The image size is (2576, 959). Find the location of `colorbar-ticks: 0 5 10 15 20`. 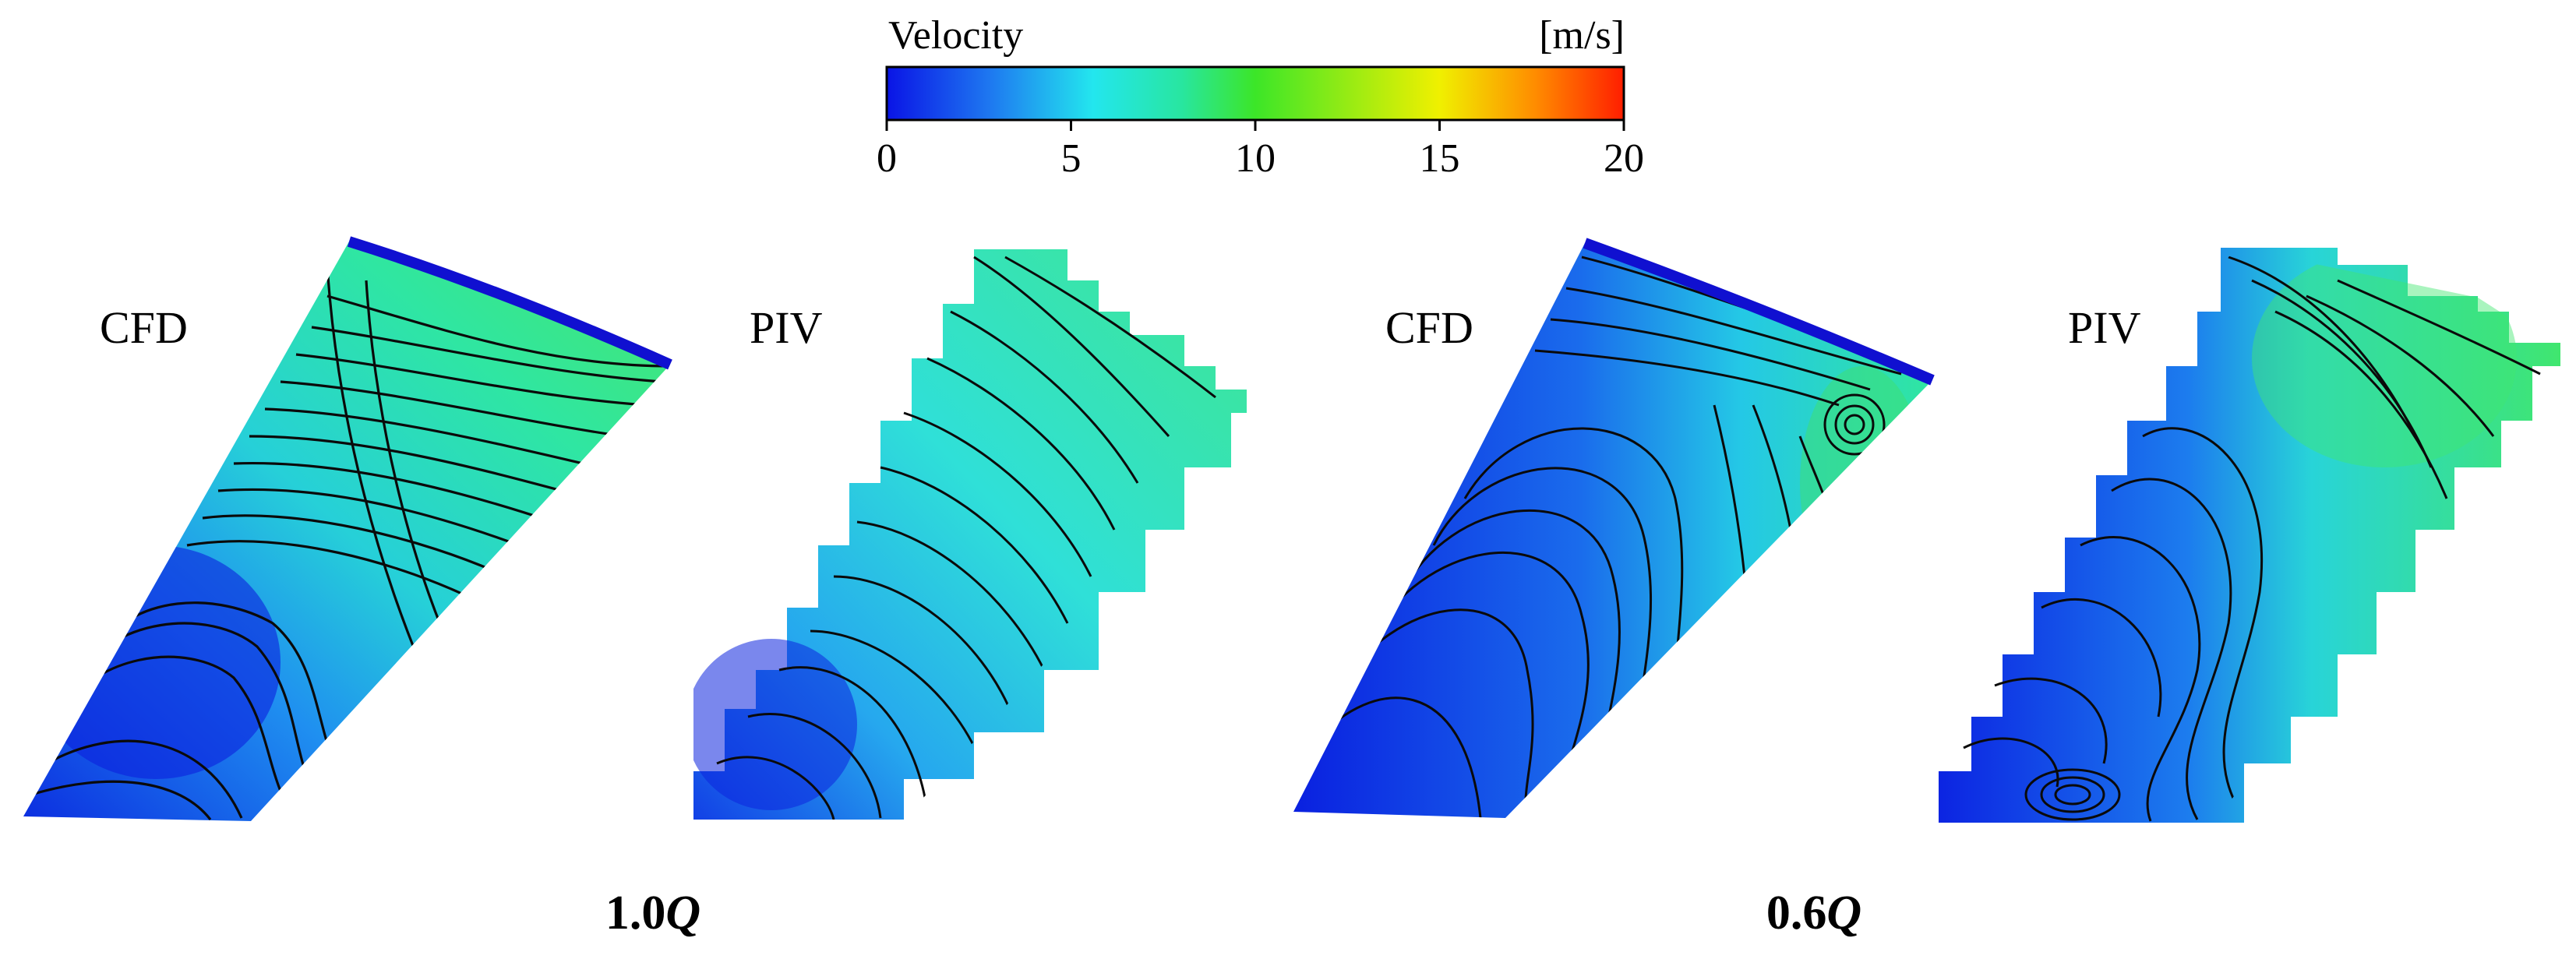

colorbar-ticks: 0 5 10 15 20 is located at coordinates (1260, 150).